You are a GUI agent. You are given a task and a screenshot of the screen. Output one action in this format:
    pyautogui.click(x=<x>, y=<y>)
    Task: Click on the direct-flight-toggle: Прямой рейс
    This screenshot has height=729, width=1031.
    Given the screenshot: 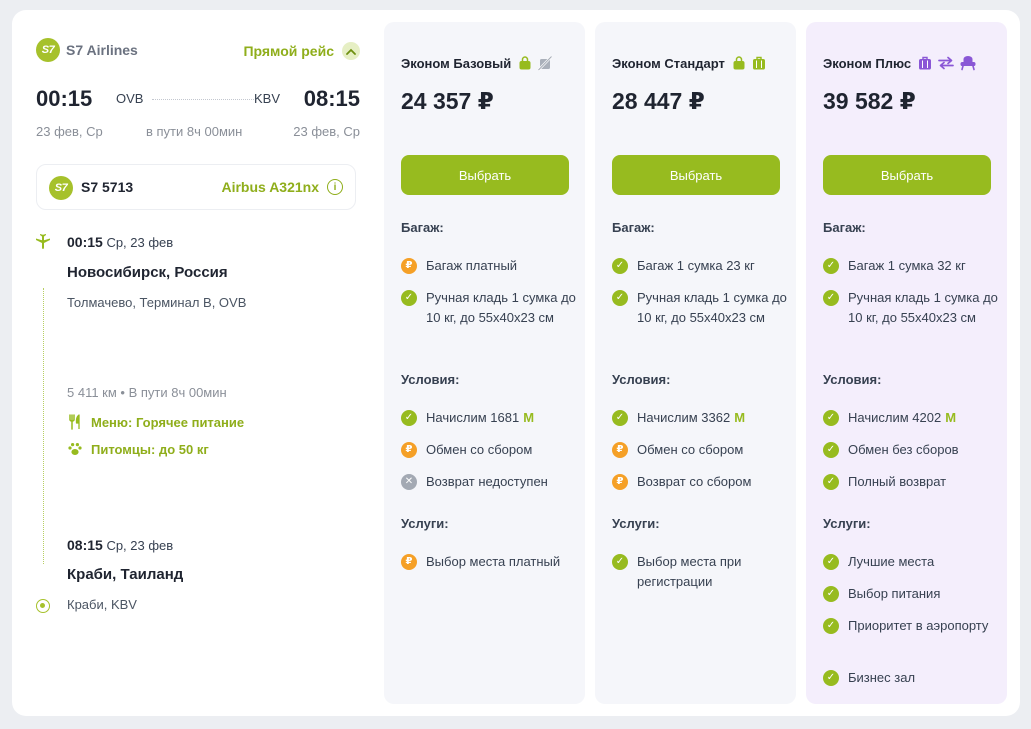 What is the action you would take?
    pyautogui.click(x=301, y=51)
    